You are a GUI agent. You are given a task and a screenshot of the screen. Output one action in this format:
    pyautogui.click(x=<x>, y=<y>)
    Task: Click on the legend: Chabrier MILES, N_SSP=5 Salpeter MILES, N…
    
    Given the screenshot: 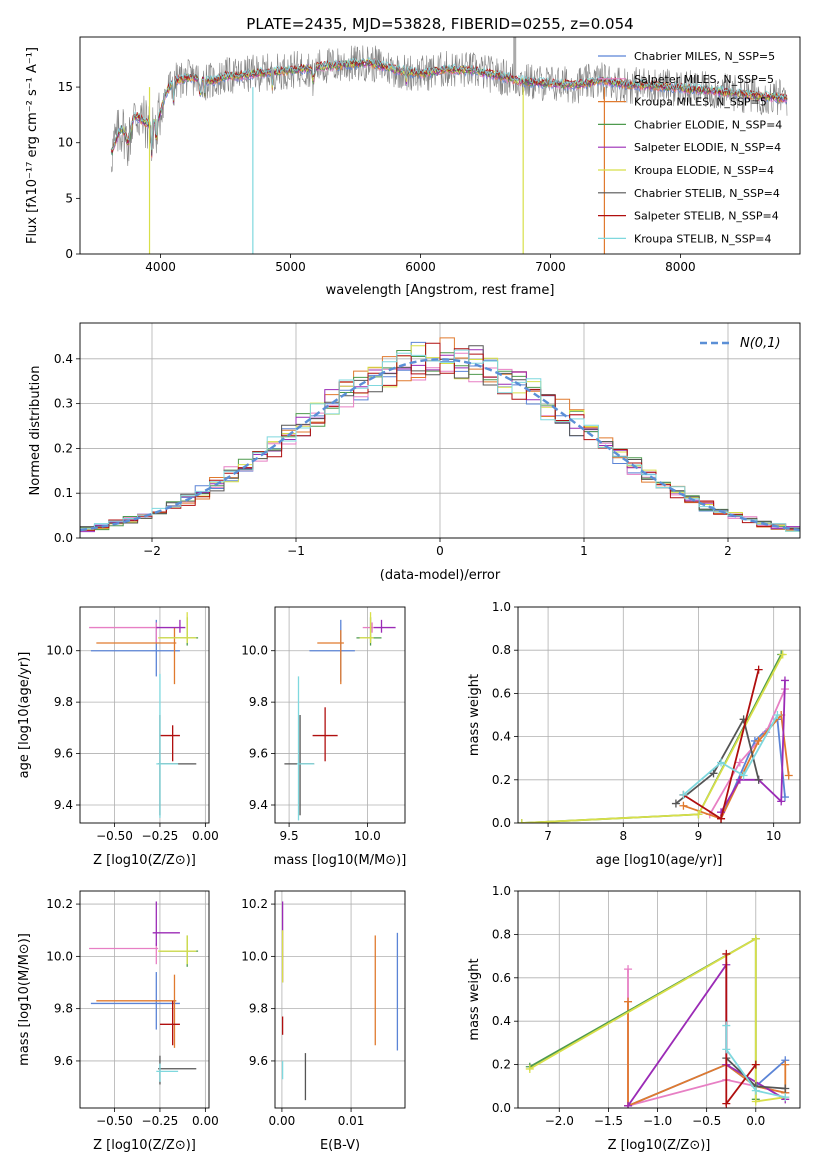 What is the action you would take?
    pyautogui.click(x=690, y=147)
    